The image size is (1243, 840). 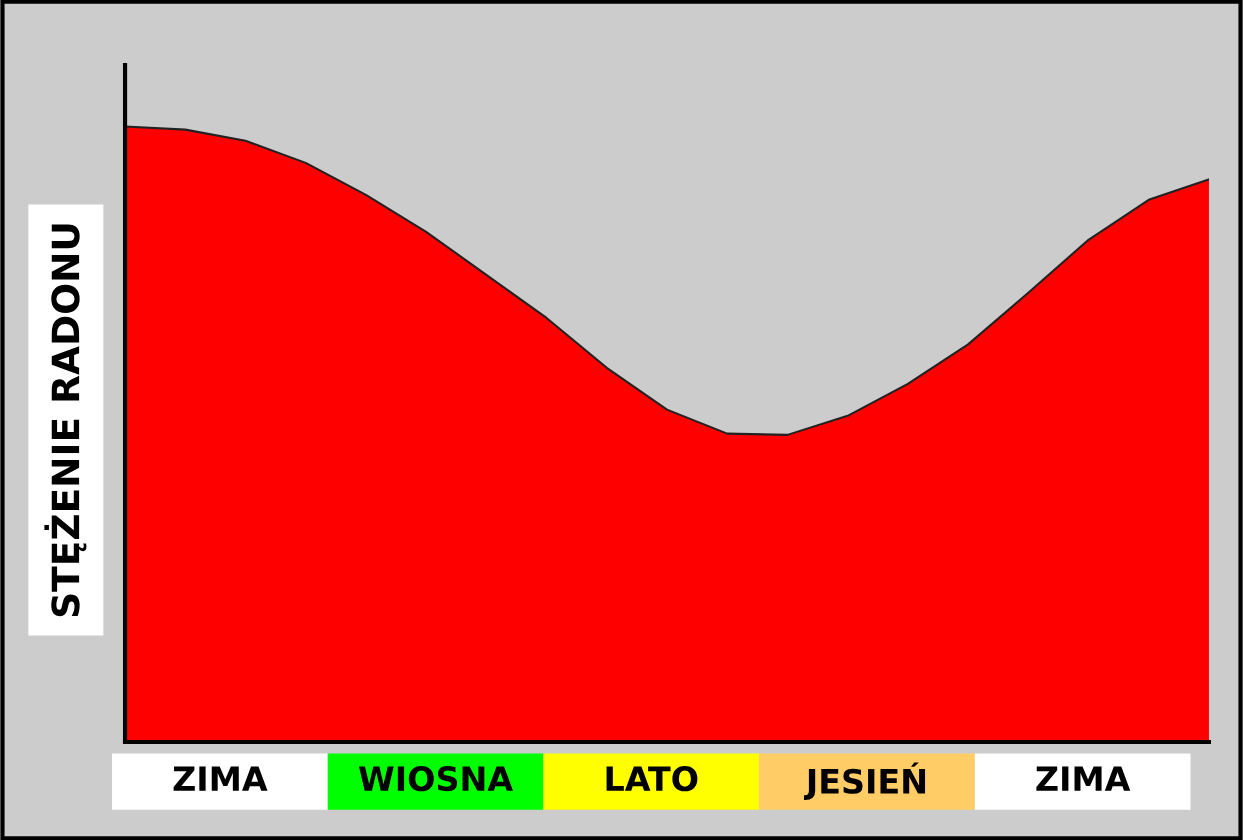 I want to click on text: LATO, so click(x=652, y=779).